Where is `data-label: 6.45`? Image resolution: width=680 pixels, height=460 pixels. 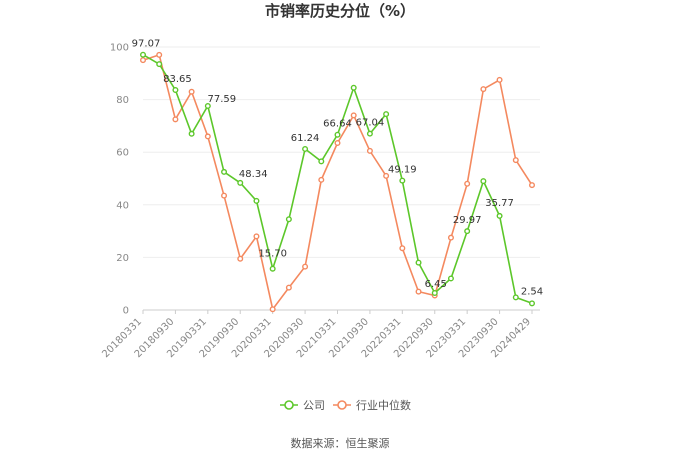
data-label: 6.45 is located at coordinates (436, 284).